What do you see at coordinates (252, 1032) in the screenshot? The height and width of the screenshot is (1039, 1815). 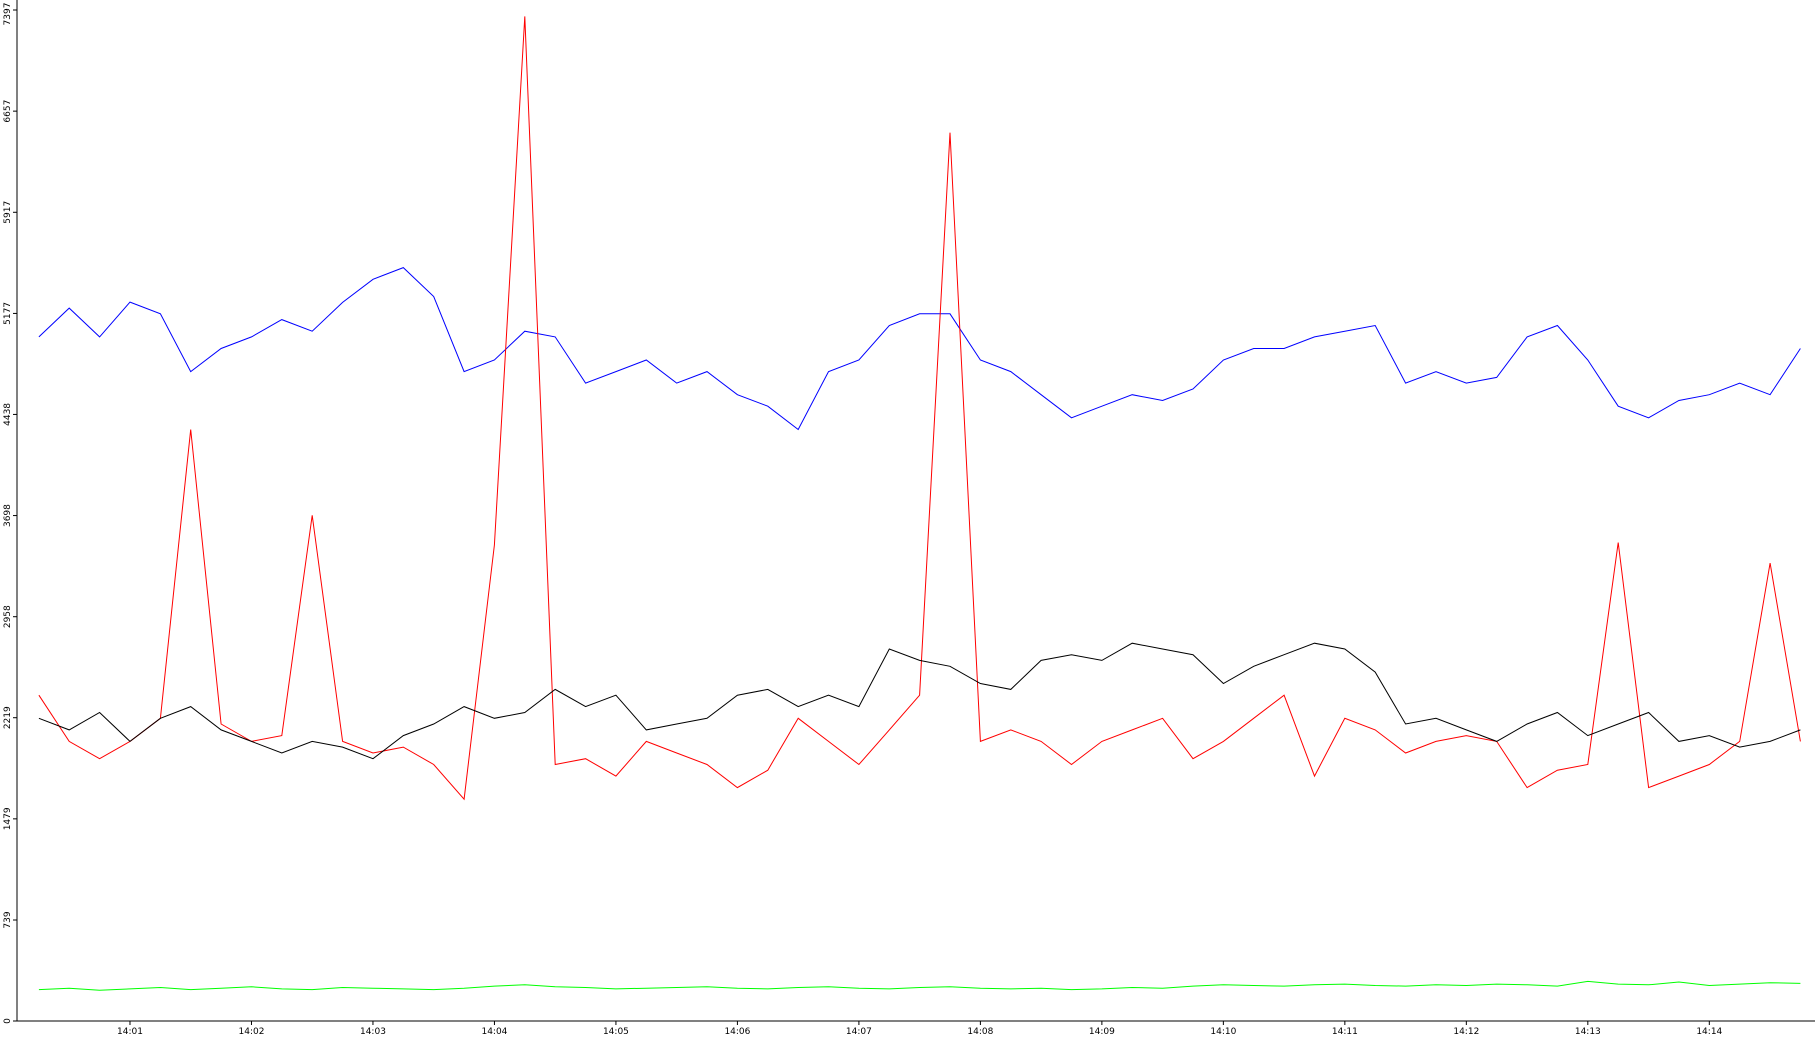 I see `x-tick-label: 14:02` at bounding box center [252, 1032].